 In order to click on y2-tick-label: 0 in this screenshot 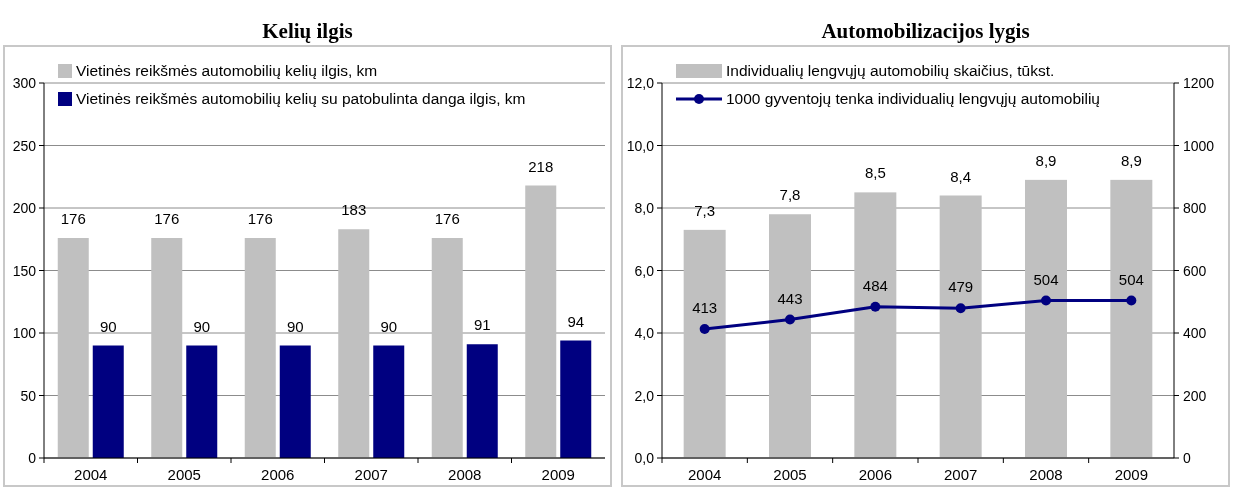, I will do `click(1187, 458)`.